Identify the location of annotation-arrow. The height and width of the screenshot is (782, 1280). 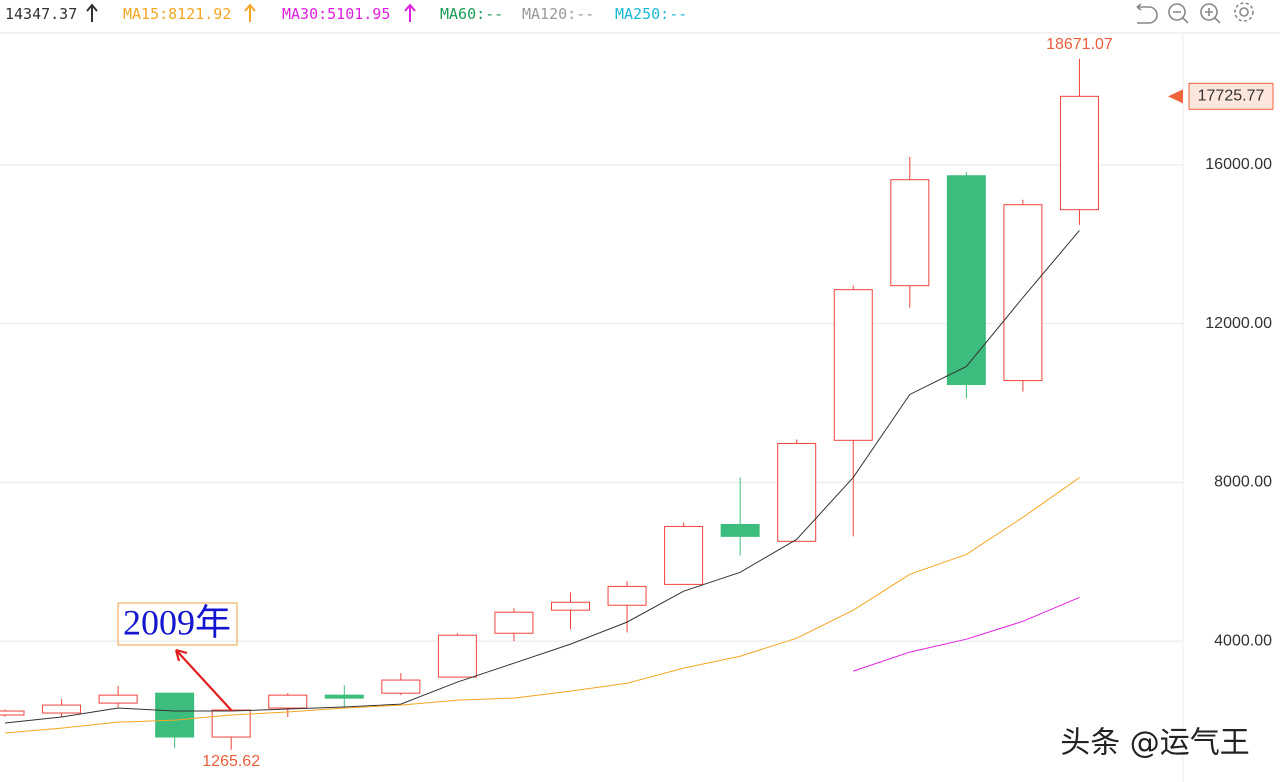
(203, 680).